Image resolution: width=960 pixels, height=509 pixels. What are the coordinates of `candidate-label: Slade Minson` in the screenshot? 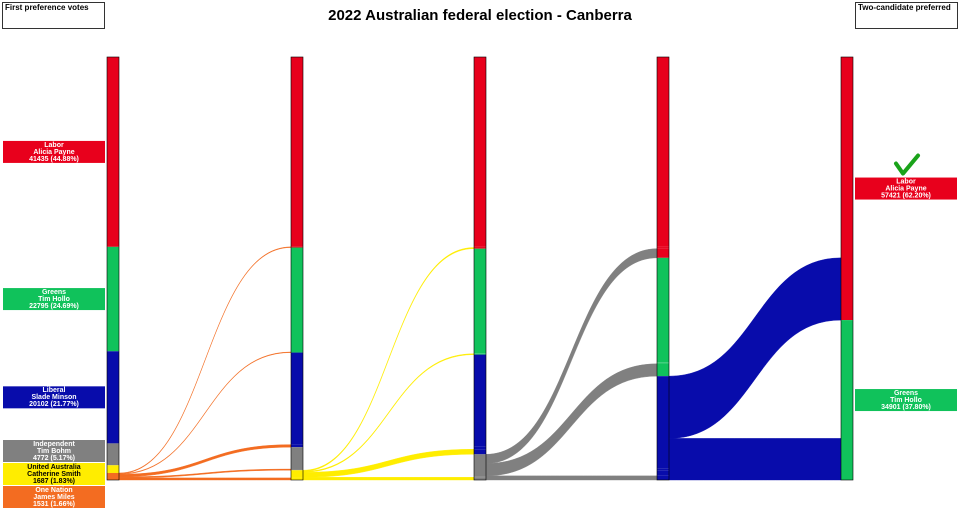 It's located at (53, 397).